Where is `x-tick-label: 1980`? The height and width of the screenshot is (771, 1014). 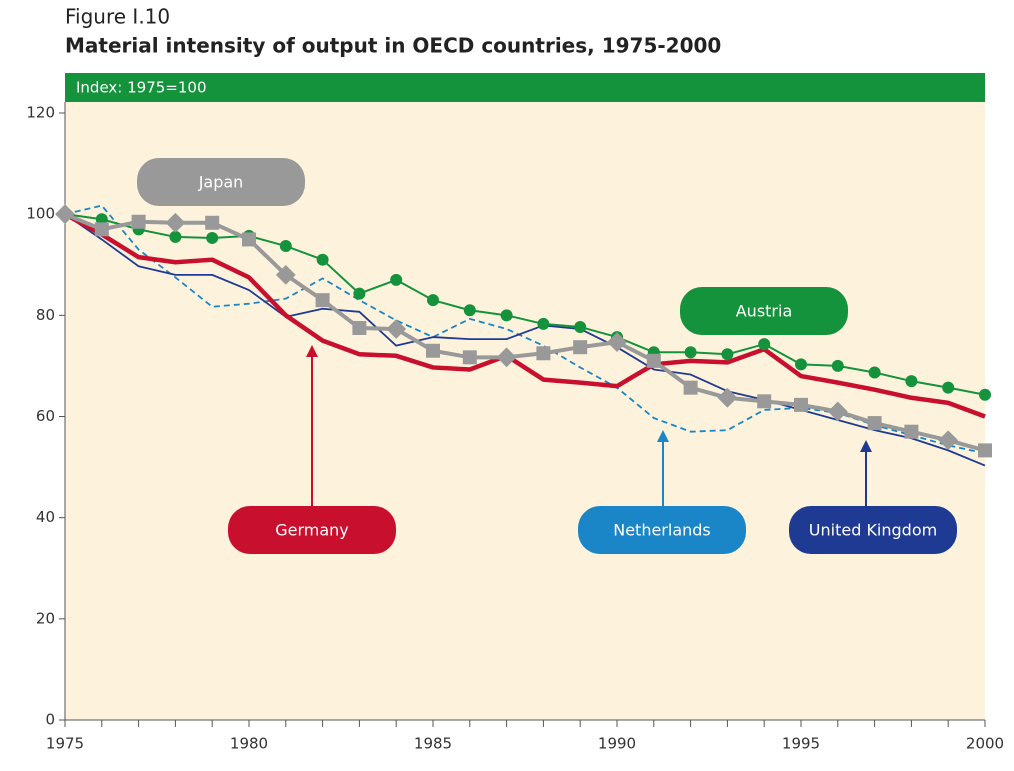 x-tick-label: 1980 is located at coordinates (249, 744).